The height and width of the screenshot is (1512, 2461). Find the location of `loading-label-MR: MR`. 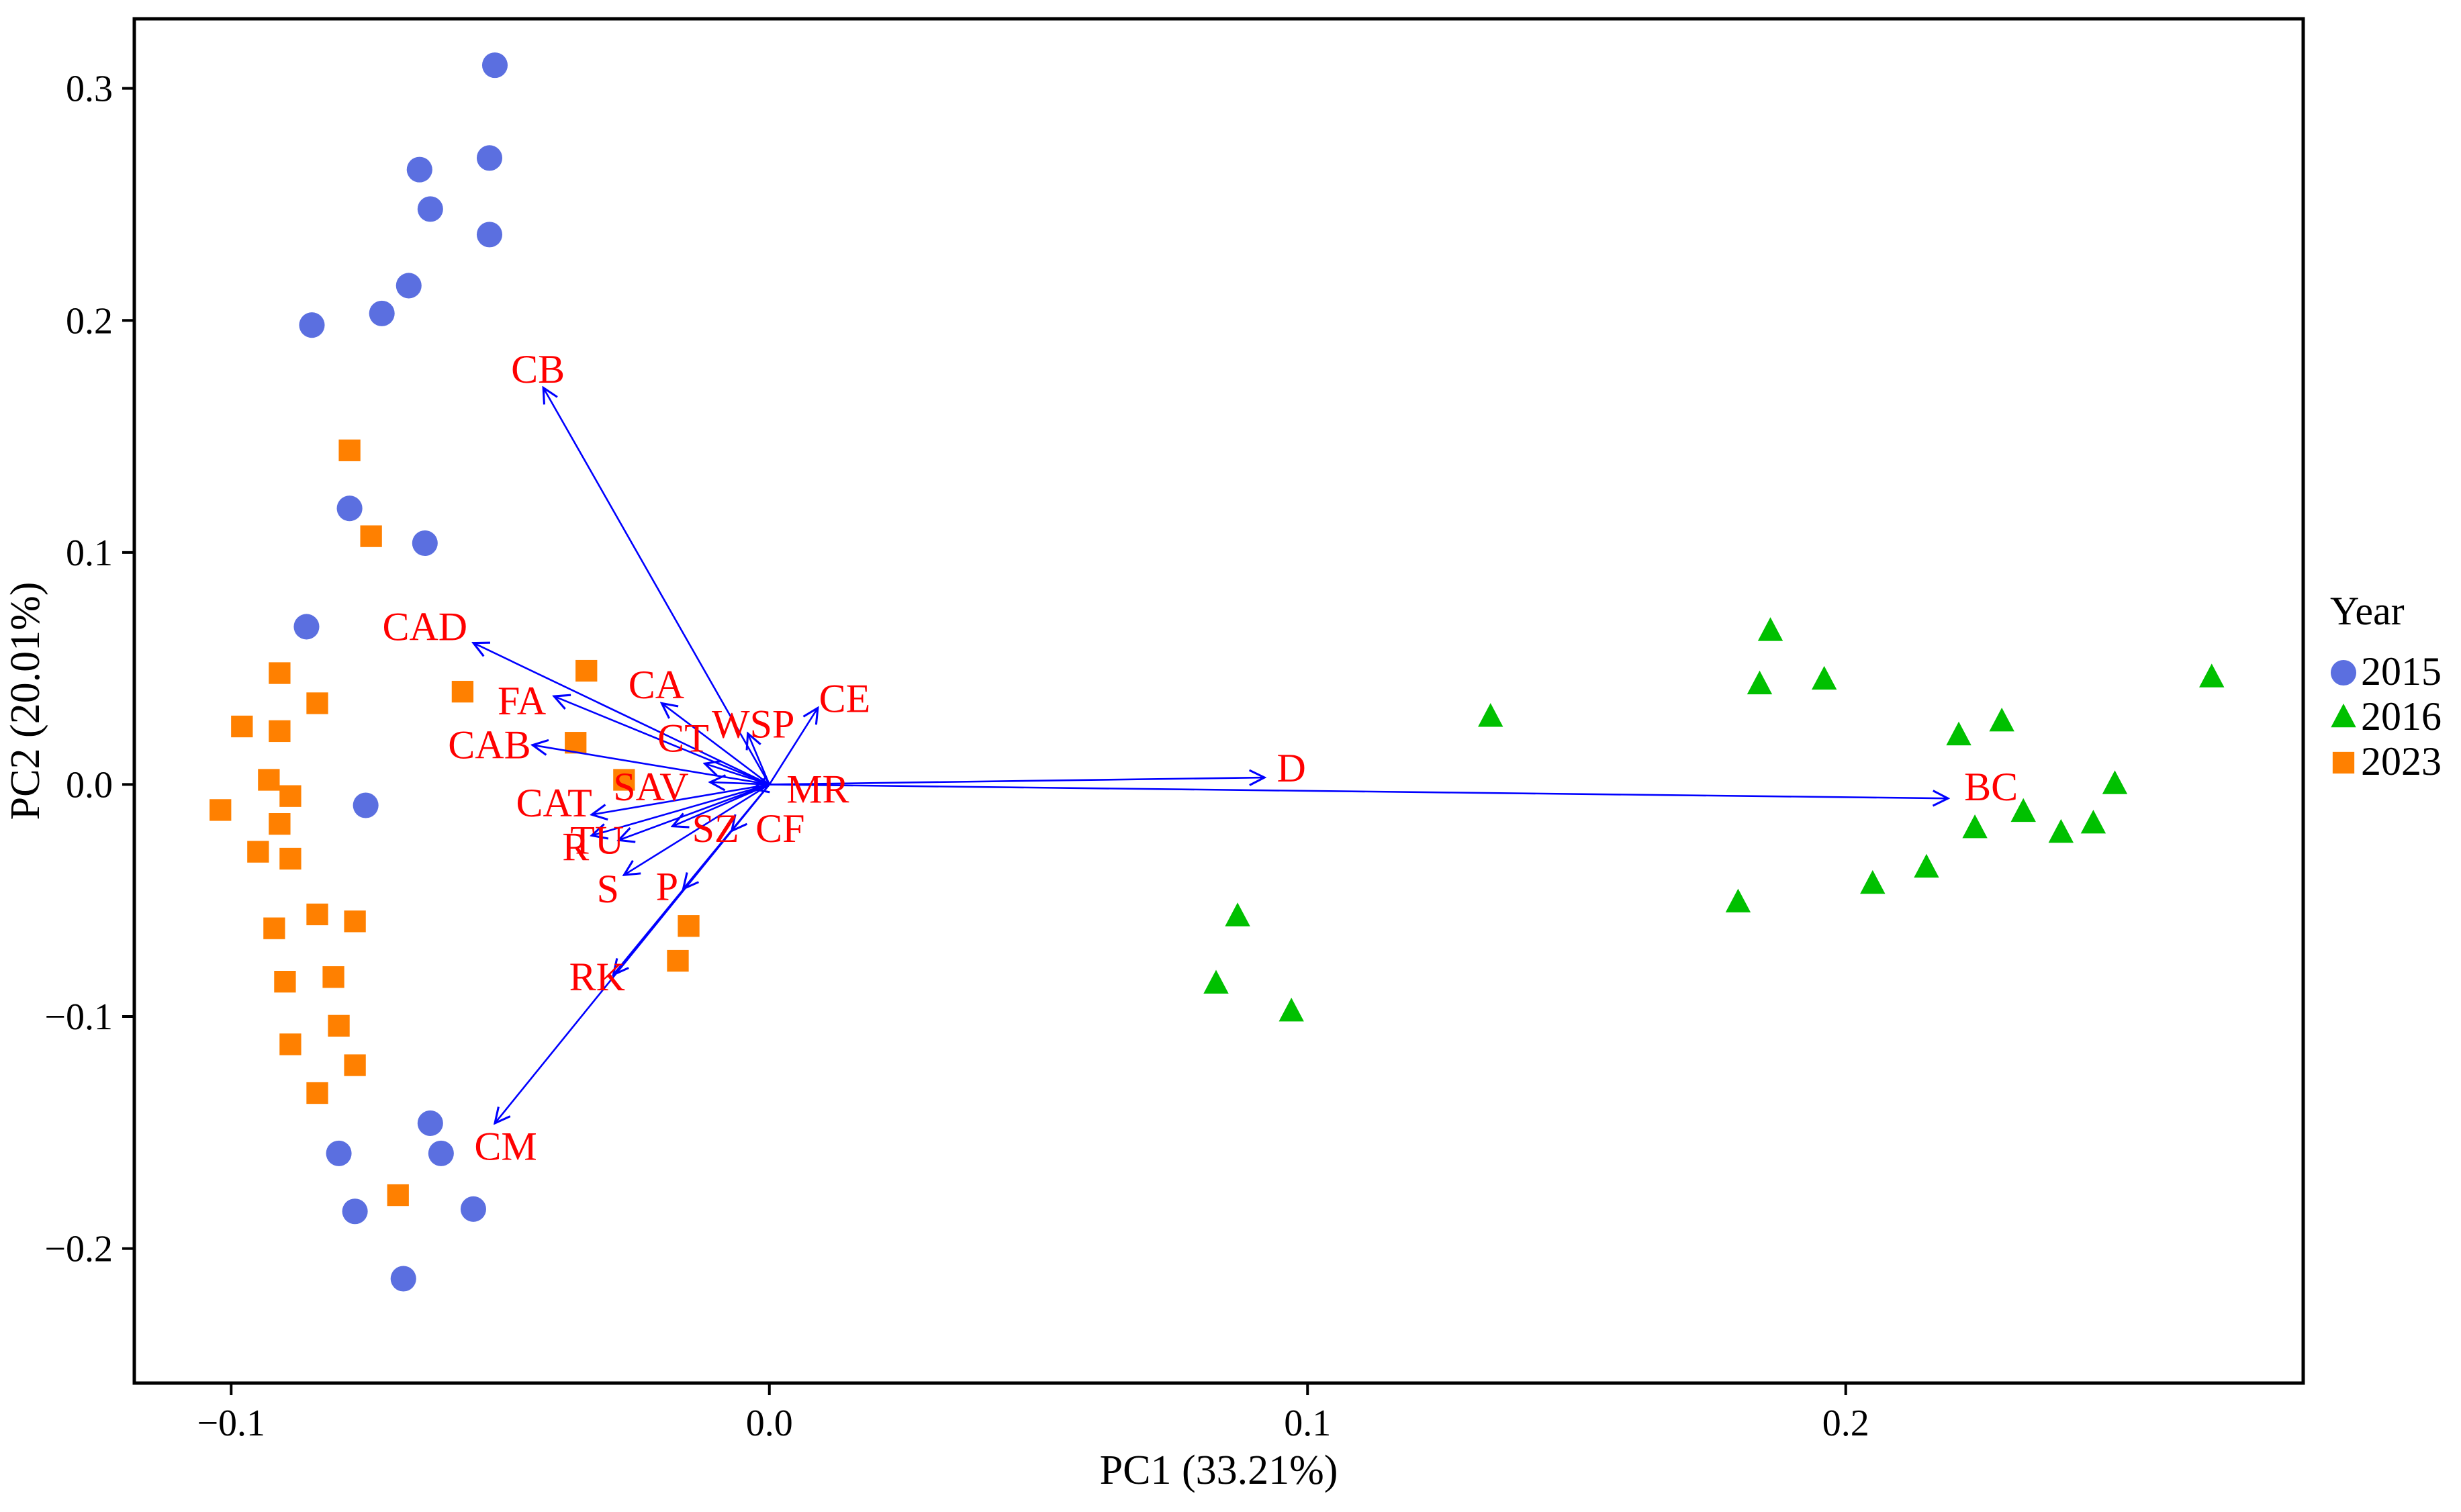

loading-label-MR: MR is located at coordinates (817, 789).